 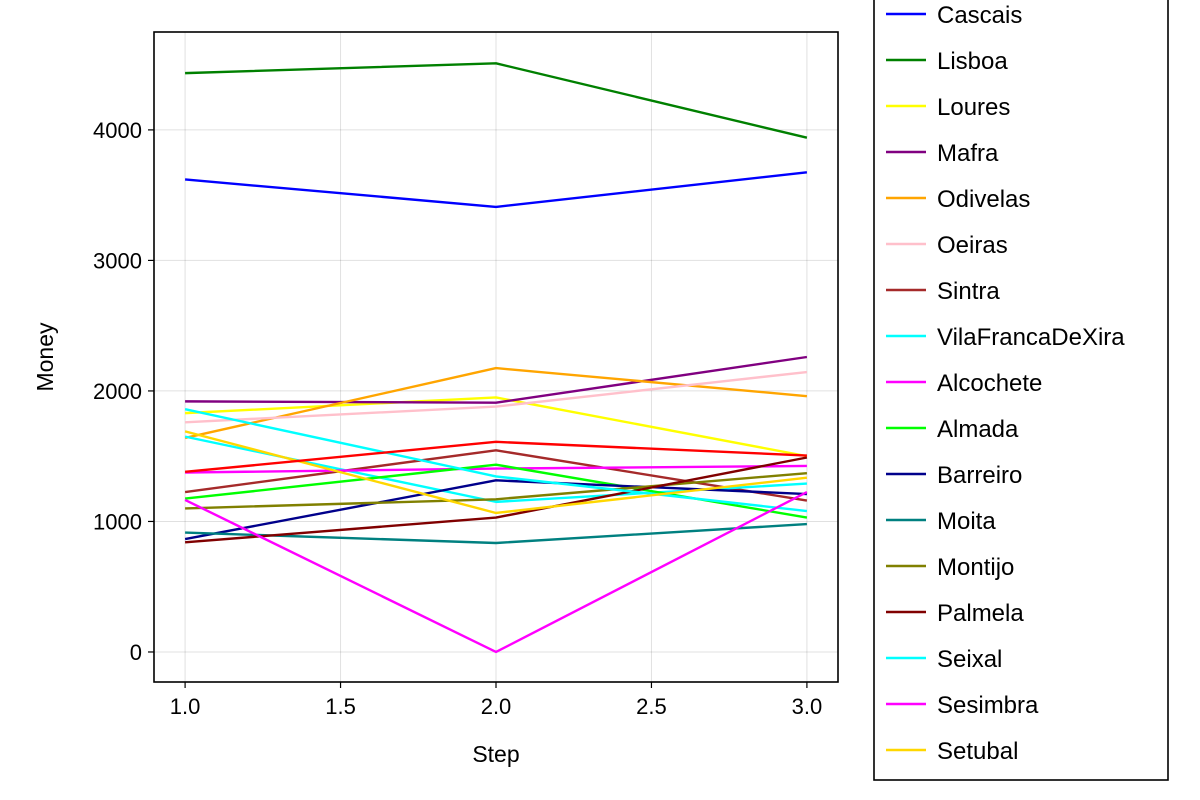 I want to click on x-tick-label: 1.5, so click(x=340, y=706).